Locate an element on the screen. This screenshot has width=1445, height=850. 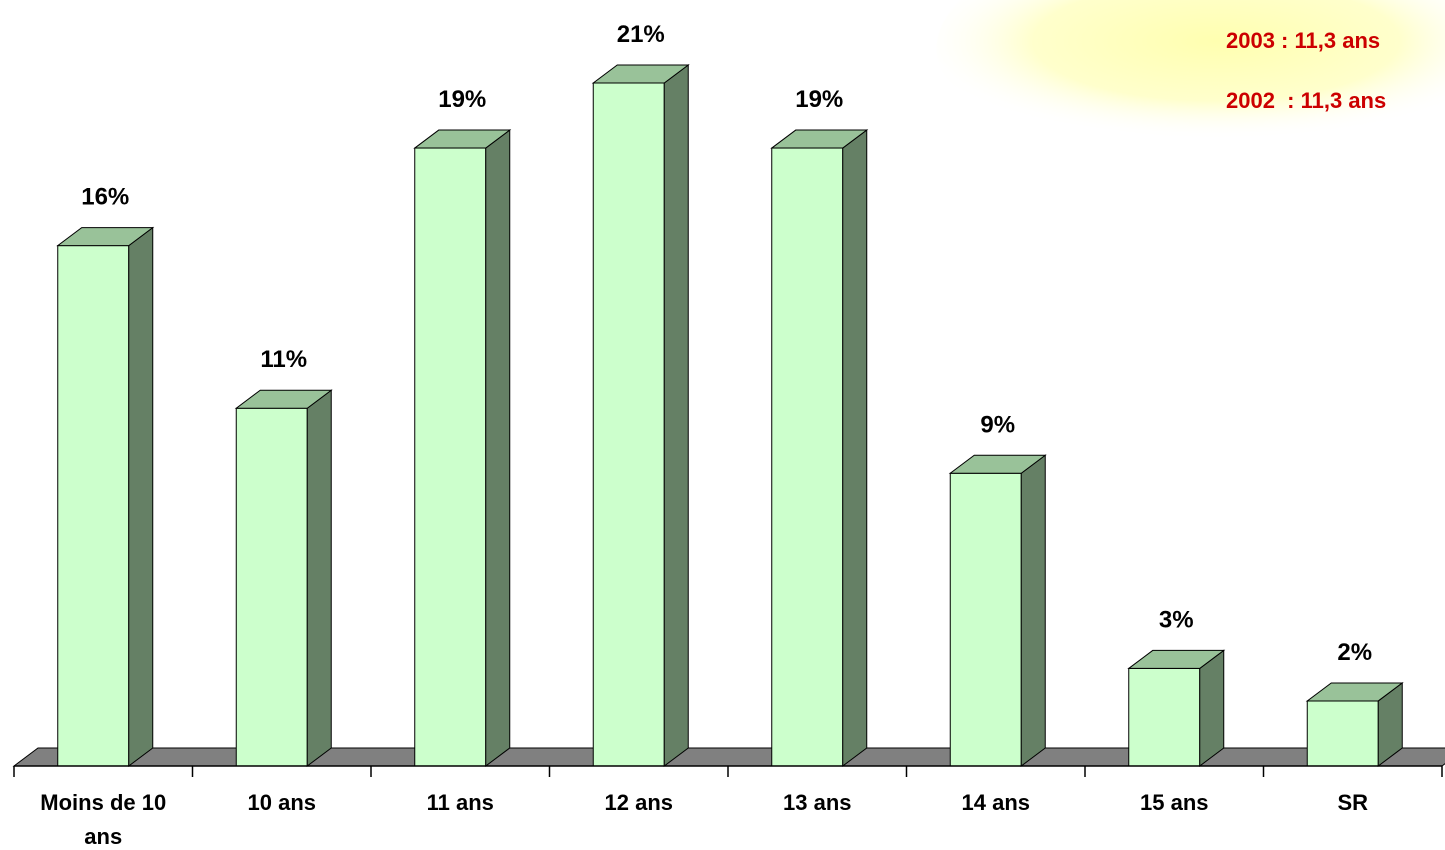
x-tick-label: 11 ans is located at coordinates (460, 802).